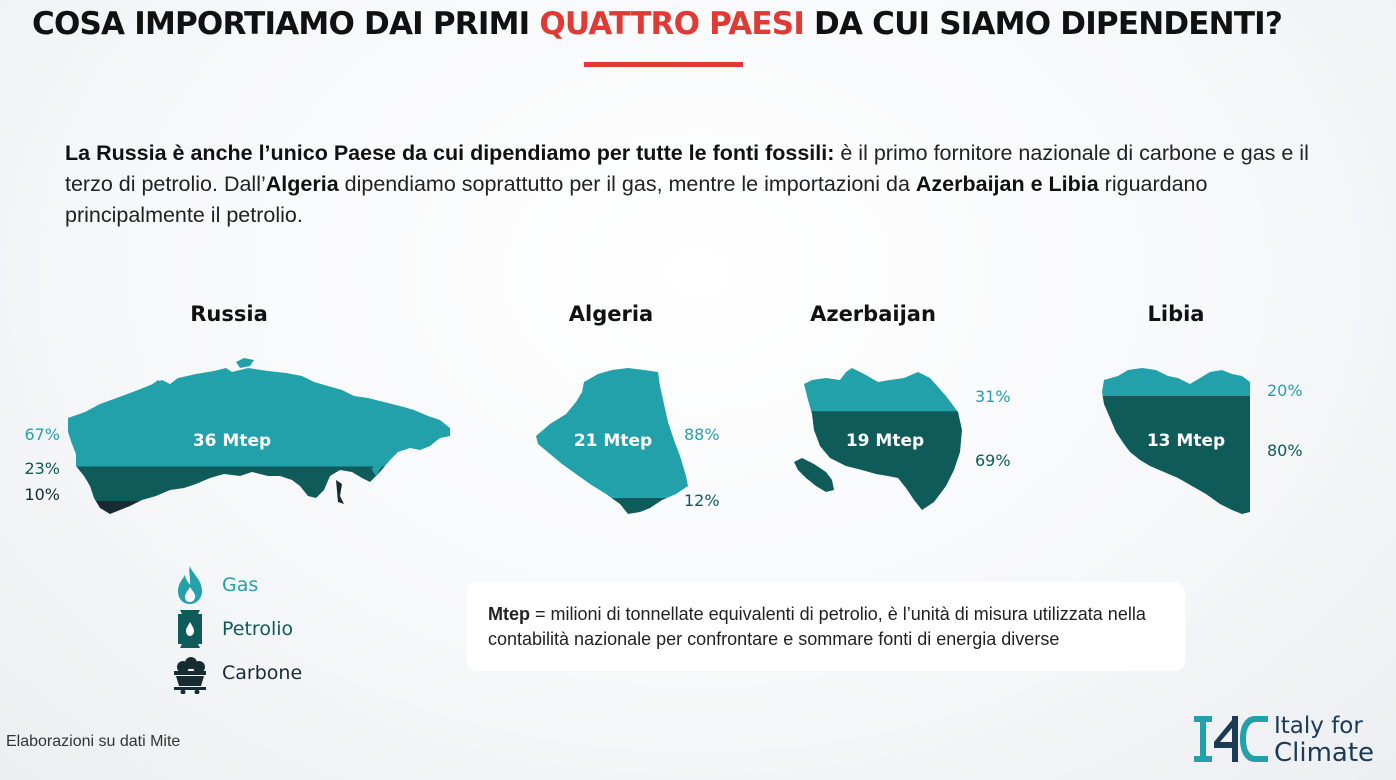 This screenshot has width=1396, height=780. What do you see at coordinates (636, 199) in the screenshot?
I see `intro-text-3: riguardano principalmente il petrolio.` at bounding box center [636, 199].